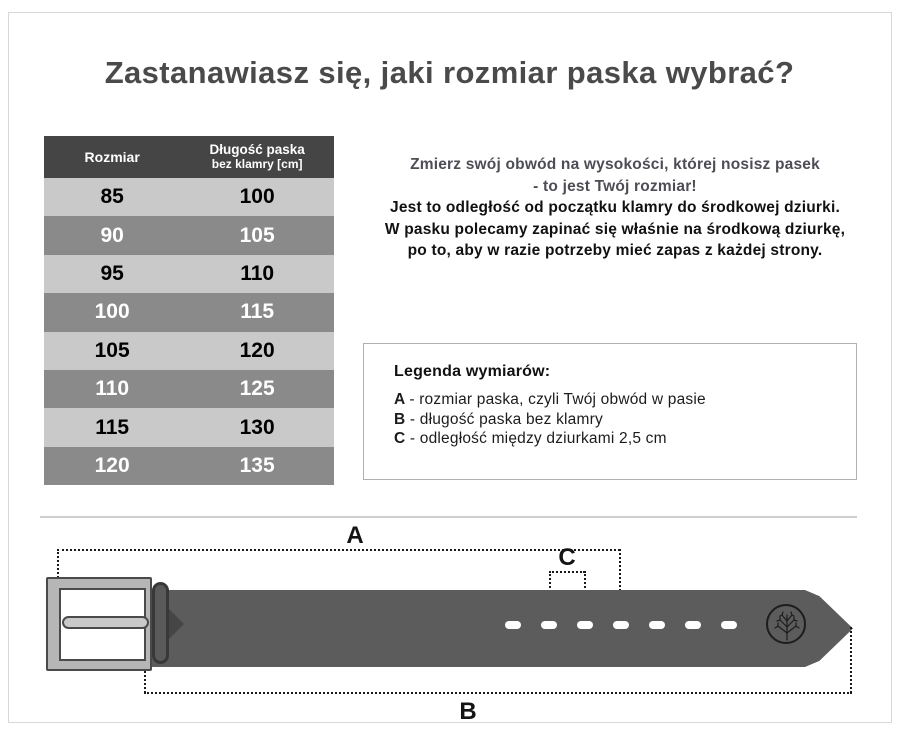  Describe the element at coordinates (112, 389) in the screenshot. I see `table-cell-size: 110` at that location.